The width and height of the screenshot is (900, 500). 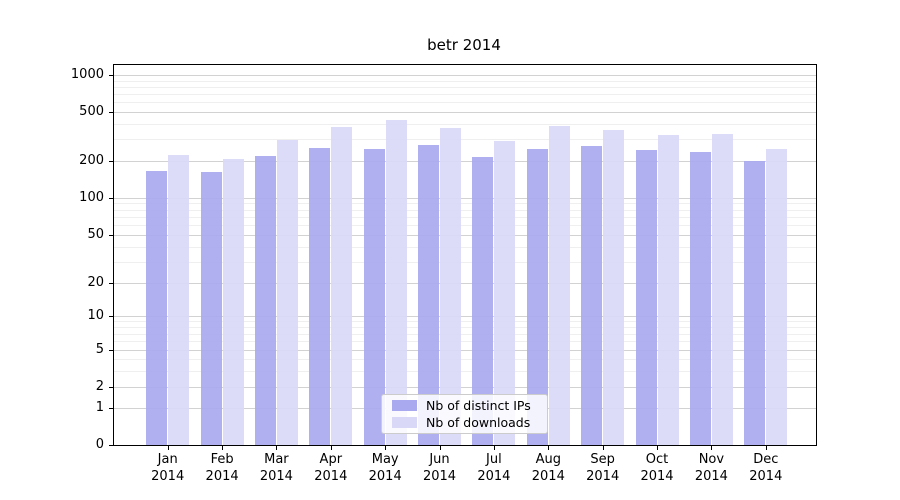 I want to click on legend-label-distinct-ips: Nb of distinct IPs, so click(x=478, y=406).